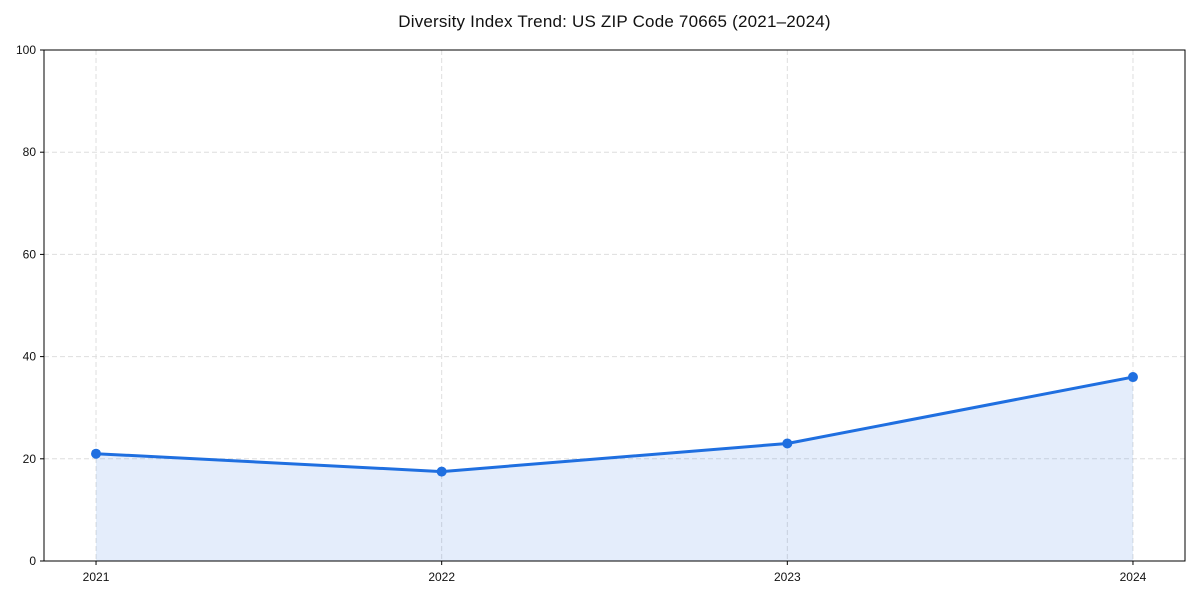 This screenshot has height=600, width=1200. Describe the element at coordinates (96, 453) in the screenshot. I see `data-point-2021` at that location.